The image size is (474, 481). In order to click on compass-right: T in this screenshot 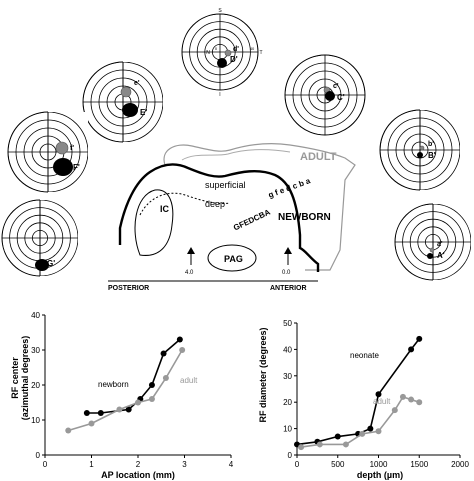, I will do `click(260, 53)`.